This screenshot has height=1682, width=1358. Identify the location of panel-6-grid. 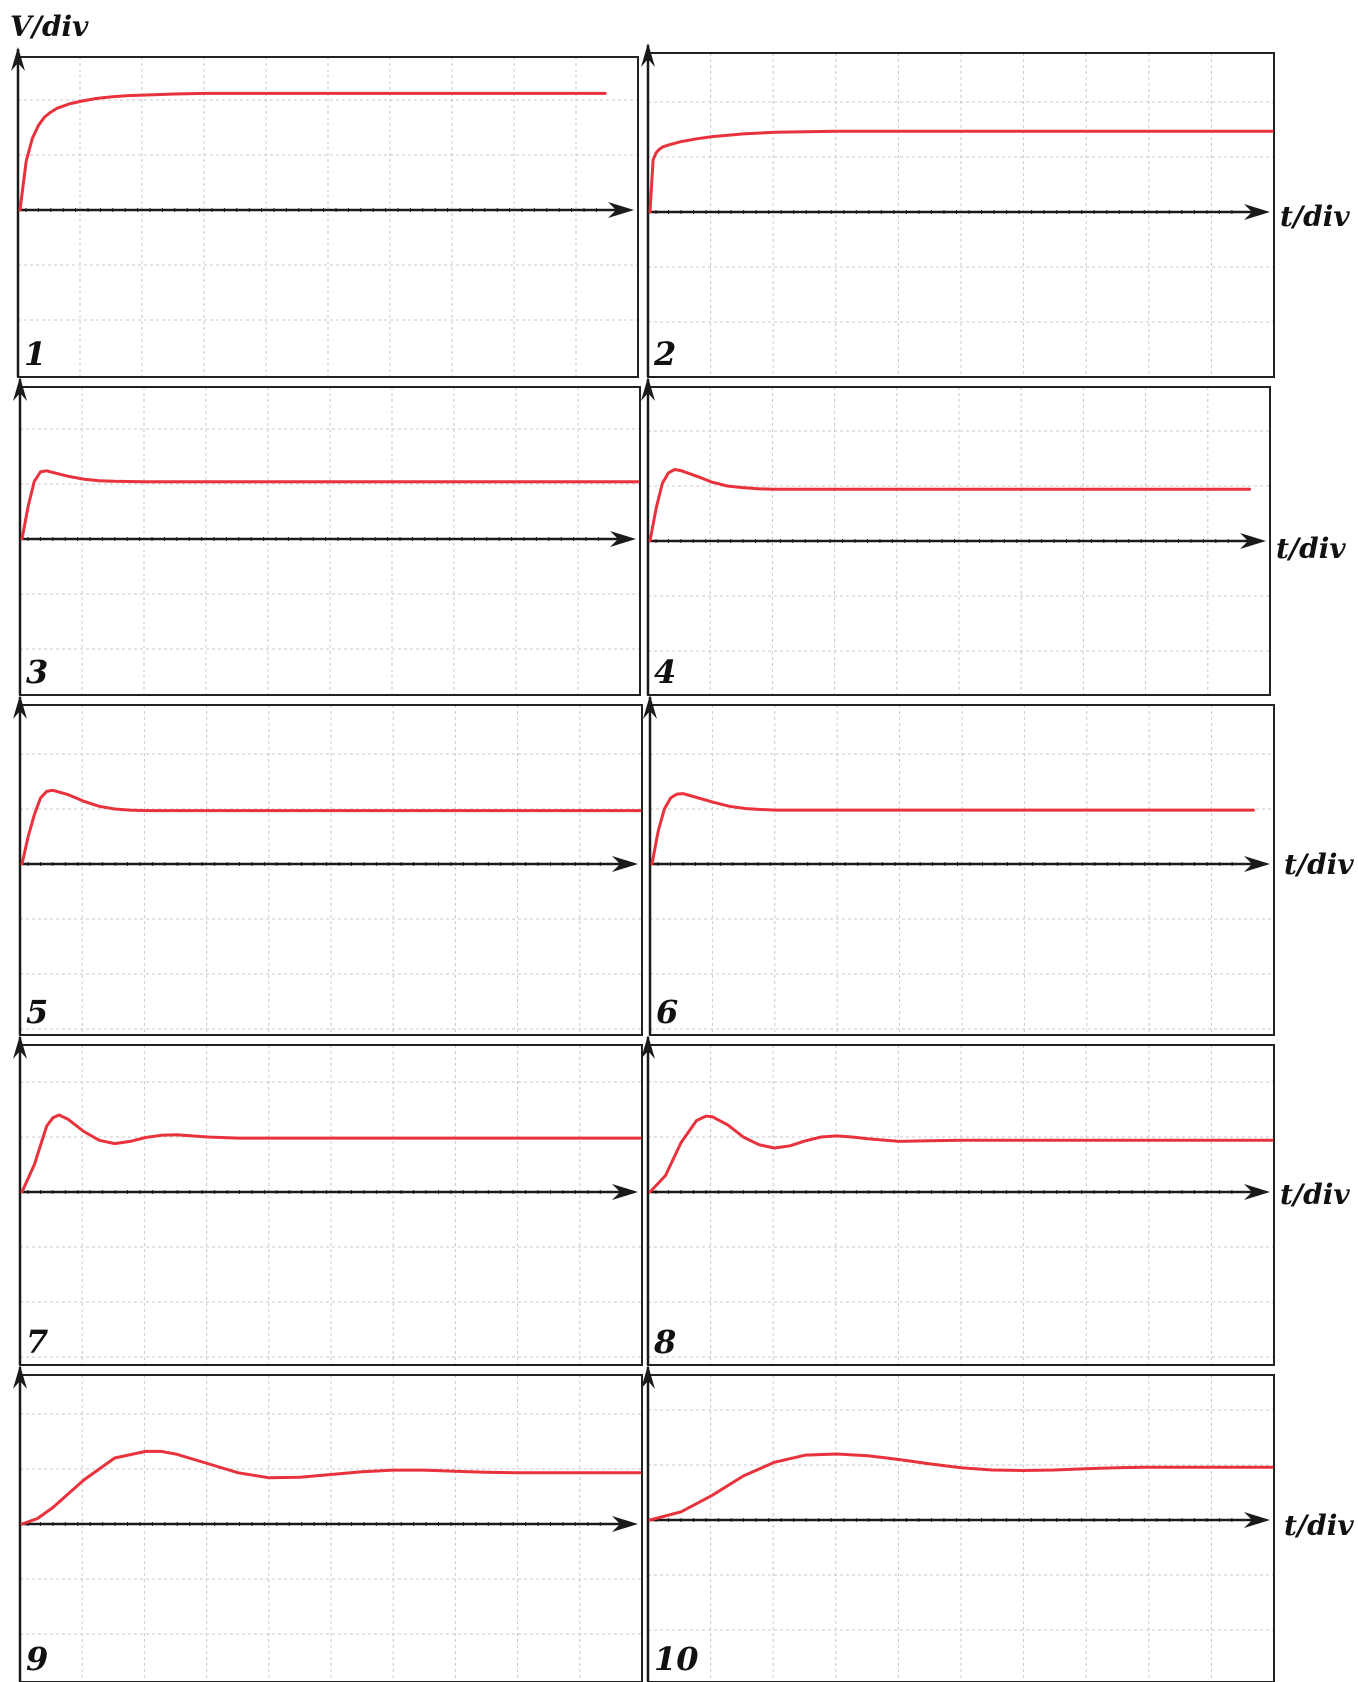
(962, 870).